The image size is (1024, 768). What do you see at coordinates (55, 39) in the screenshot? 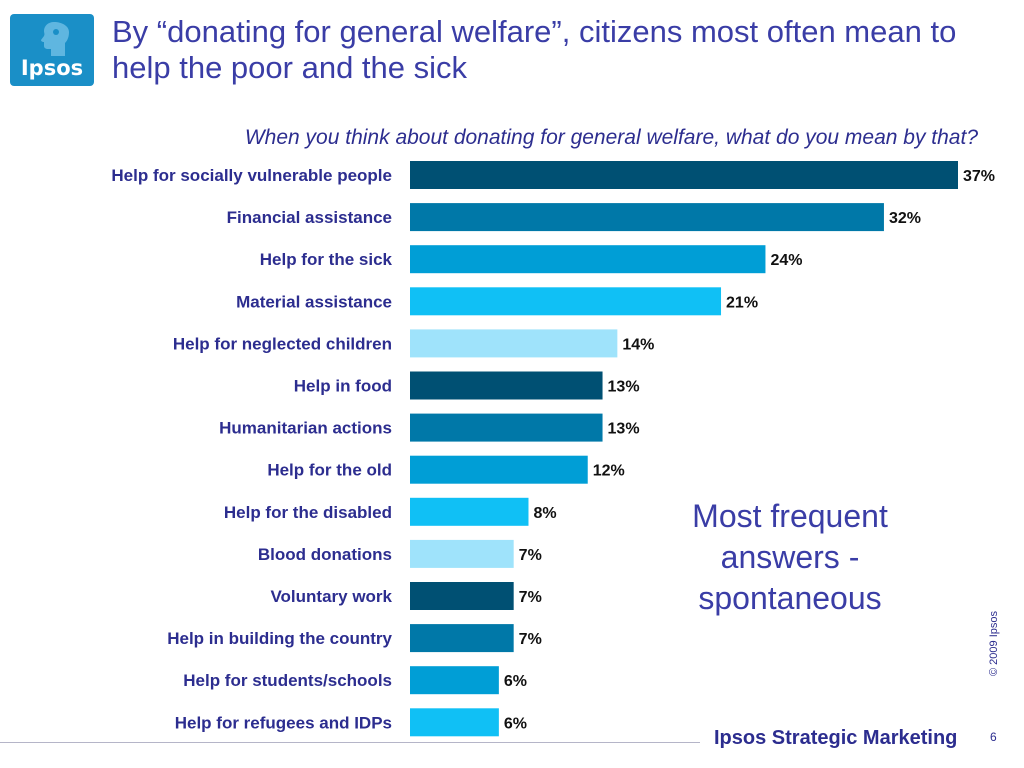
I see `head-silhouette-icon` at bounding box center [55, 39].